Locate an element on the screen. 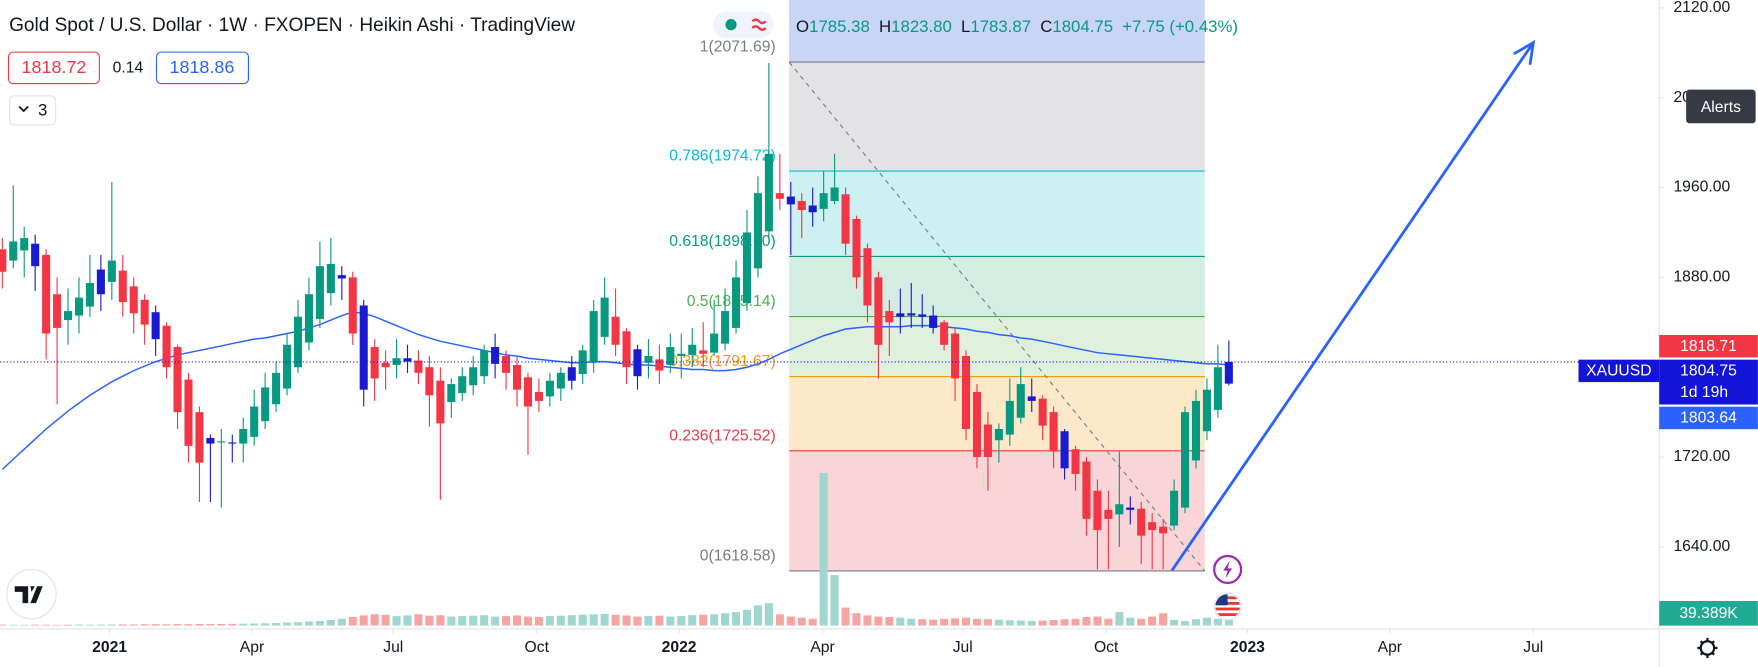 The image size is (1758, 667). ask-price: 1818.86 is located at coordinates (202, 67).